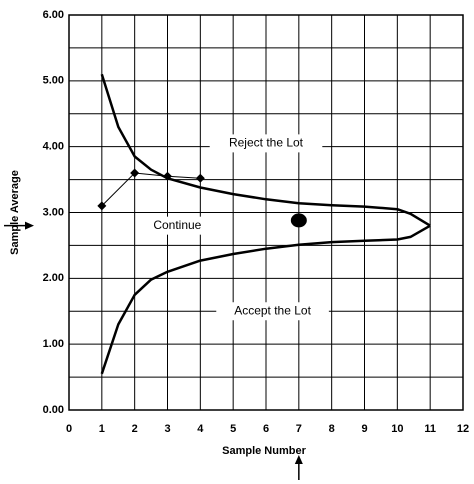 This screenshot has width=474, height=484. I want to click on region-label-text: Reject the Lot, so click(266, 143).